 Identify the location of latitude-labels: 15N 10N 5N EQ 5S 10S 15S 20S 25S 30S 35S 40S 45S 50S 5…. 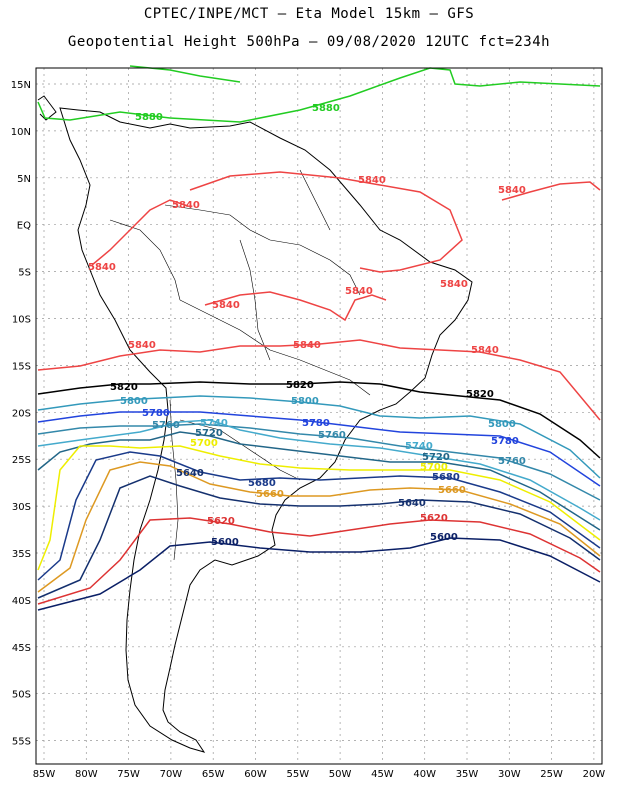
(21, 414).